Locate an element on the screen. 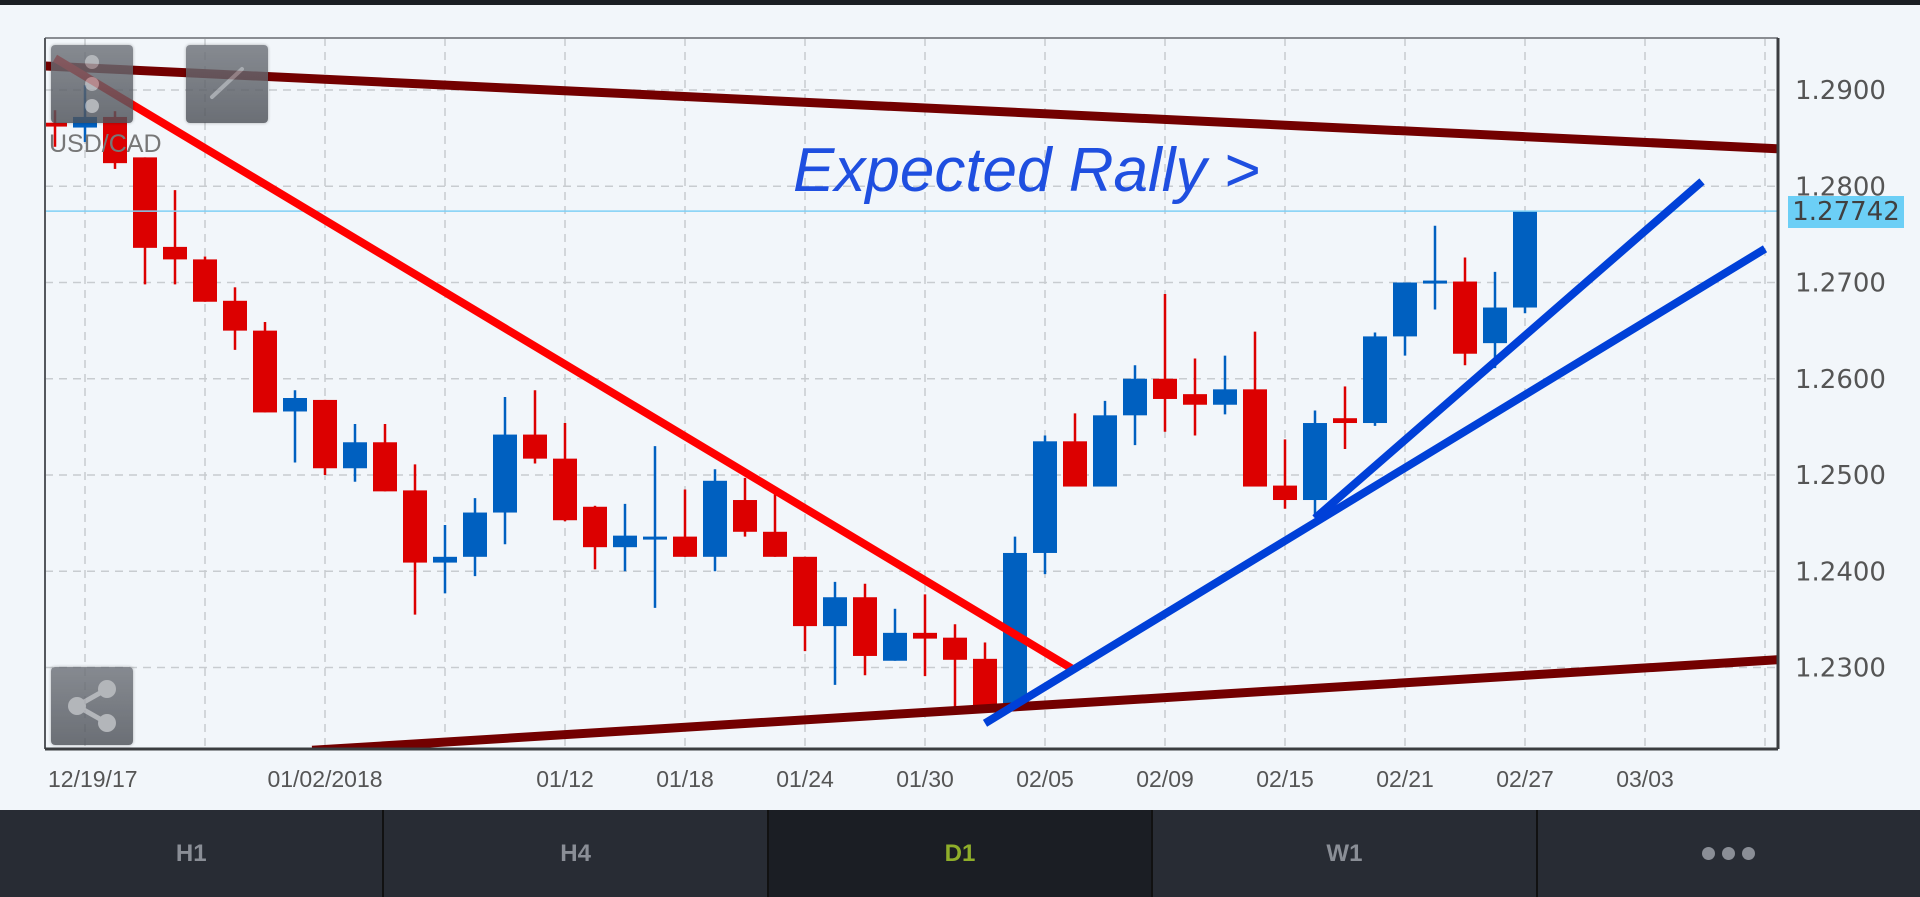  tab-h4: H4 is located at coordinates (575, 853).